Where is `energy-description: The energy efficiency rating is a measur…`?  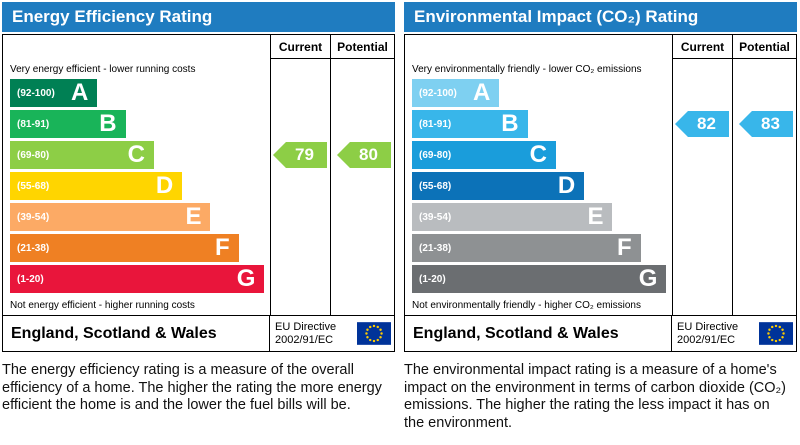 energy-description: The energy efficiency rating is a measur… is located at coordinates (192, 388).